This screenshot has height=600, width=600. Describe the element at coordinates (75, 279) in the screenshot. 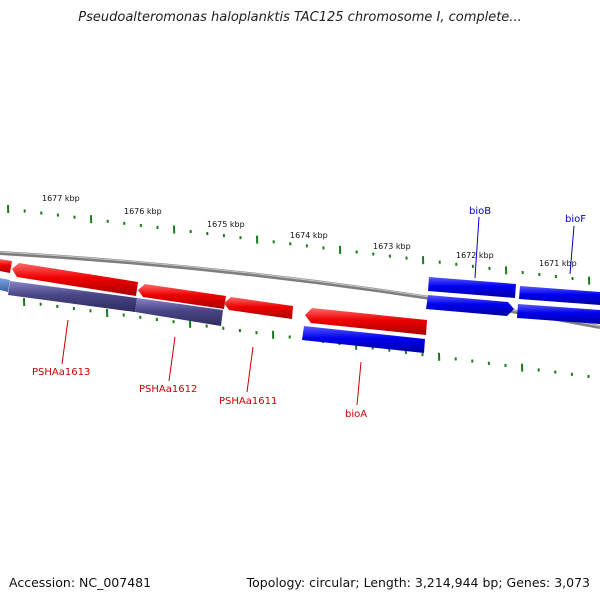

I see `gene-arrow-PSHAa1613` at that location.